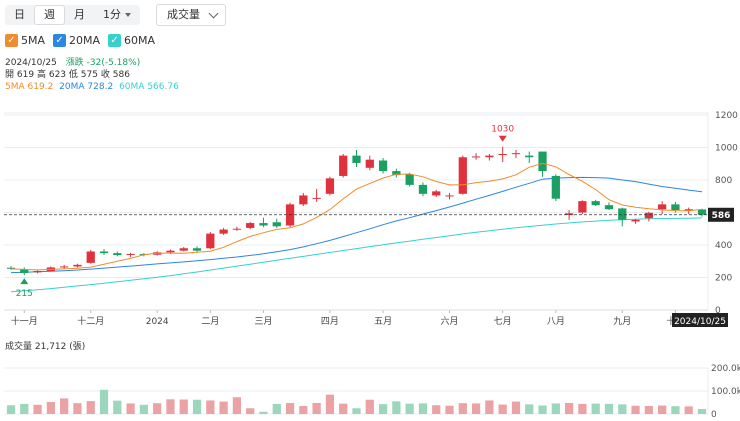  Describe the element at coordinates (450, 321) in the screenshot. I see `time-tick-label: 六月` at that location.